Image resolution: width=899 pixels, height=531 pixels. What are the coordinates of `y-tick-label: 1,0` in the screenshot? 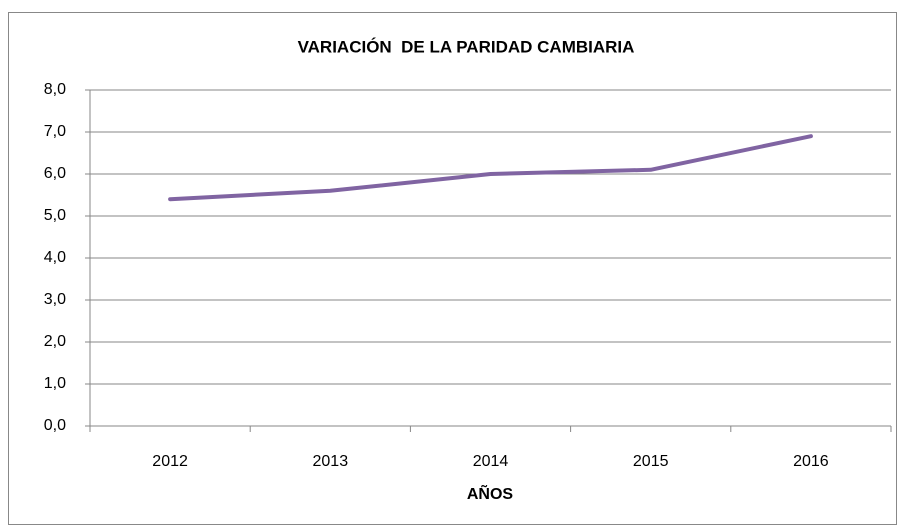 It's located at (55, 383).